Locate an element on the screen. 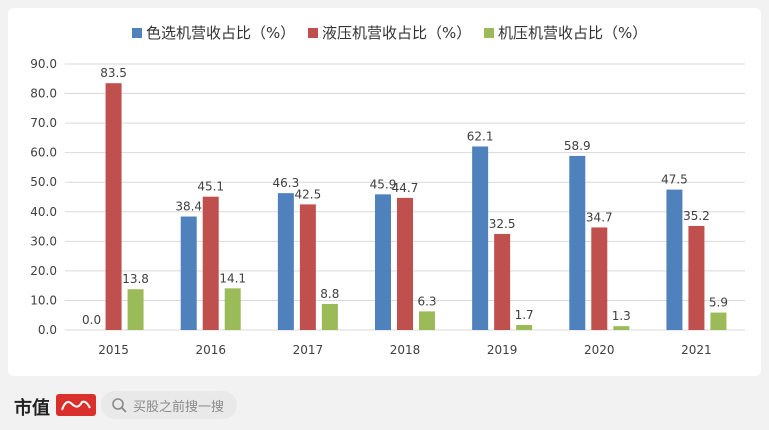 The height and width of the screenshot is (430, 769). y-tick-label: 0.0 is located at coordinates (47, 330).